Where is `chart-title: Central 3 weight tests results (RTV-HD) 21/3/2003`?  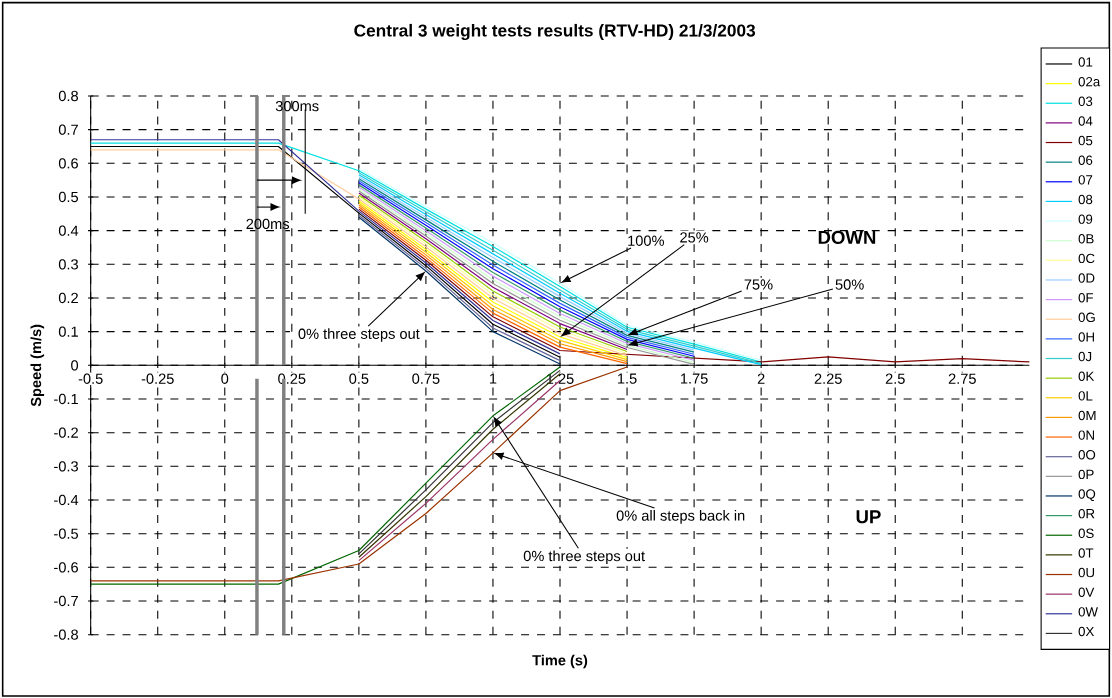
chart-title: Central 3 weight tests results (RTV-HD) 21/3/2003 is located at coordinates (555, 31).